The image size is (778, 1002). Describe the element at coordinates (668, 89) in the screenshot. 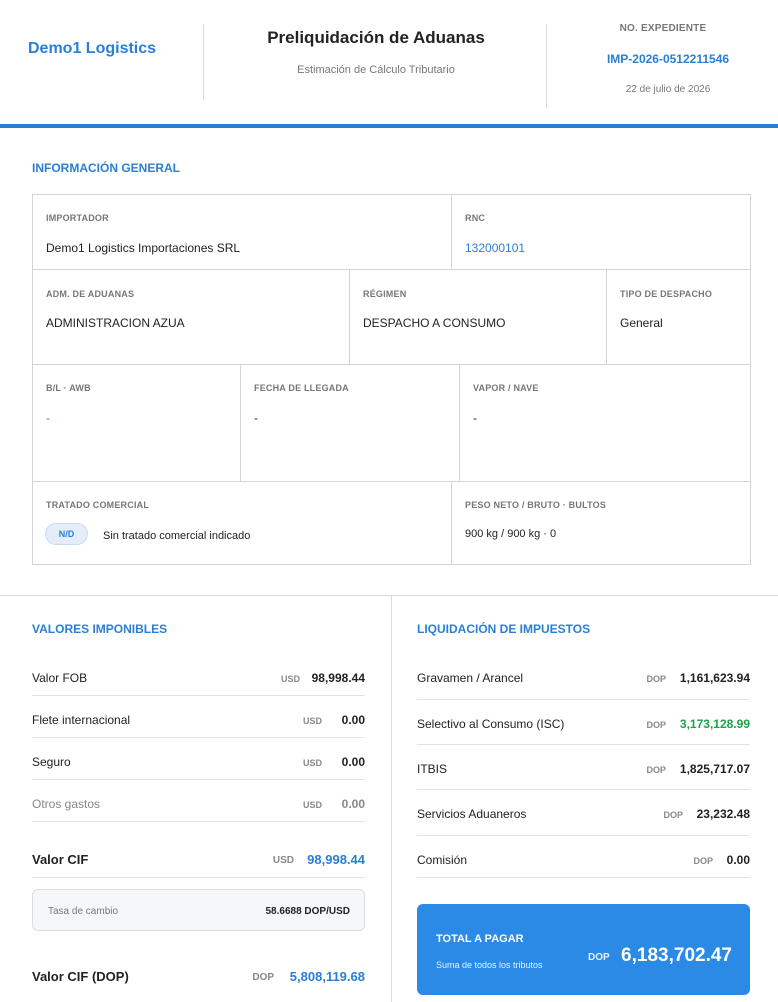

I see `document-date: 22 de julio de 2026` at that location.